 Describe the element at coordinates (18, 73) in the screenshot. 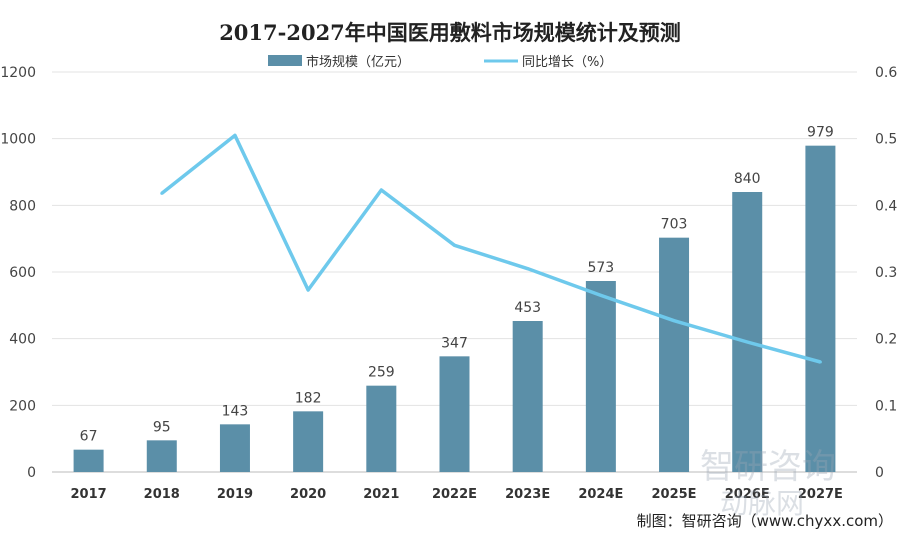

I see `y-tick-label: 1200` at that location.